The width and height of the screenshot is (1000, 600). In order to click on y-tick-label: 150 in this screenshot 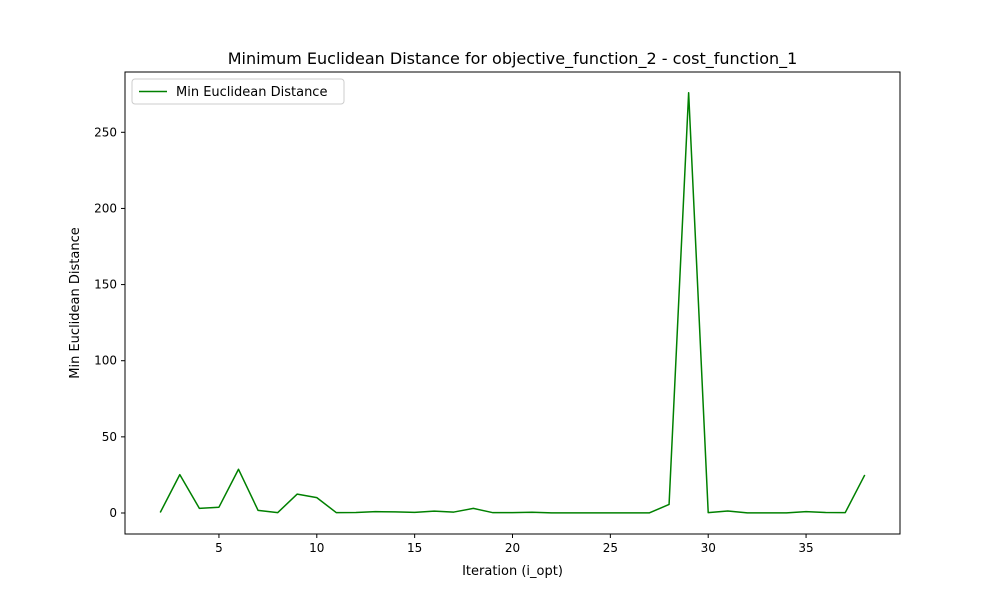, I will do `click(105, 285)`.